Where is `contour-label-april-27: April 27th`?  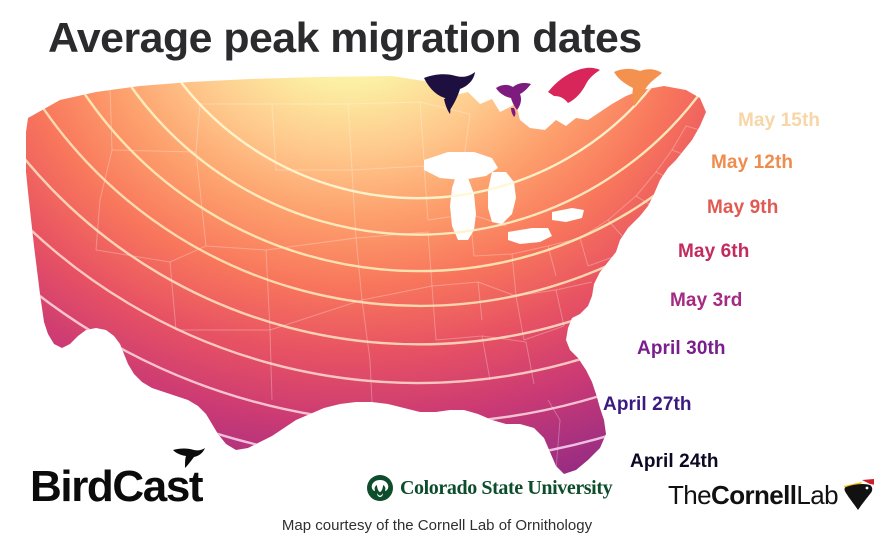 contour-label-april-27: April 27th is located at coordinates (647, 404).